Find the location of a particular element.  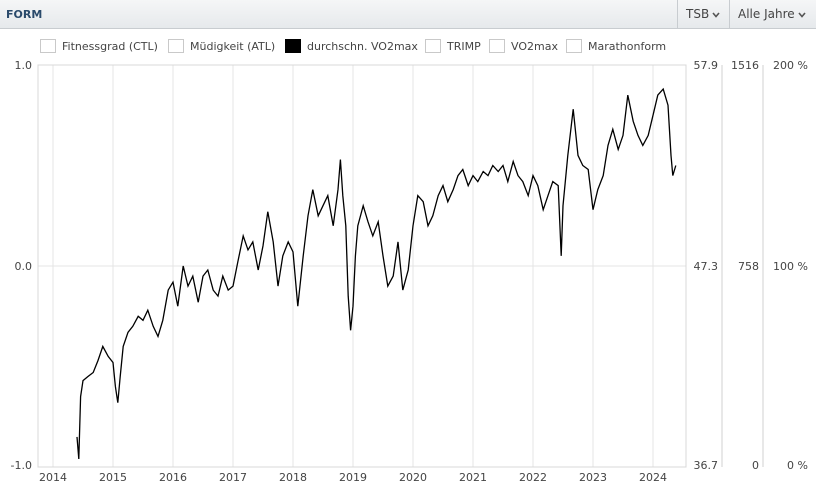

left-tick-label: 1.0 is located at coordinates (24, 65).